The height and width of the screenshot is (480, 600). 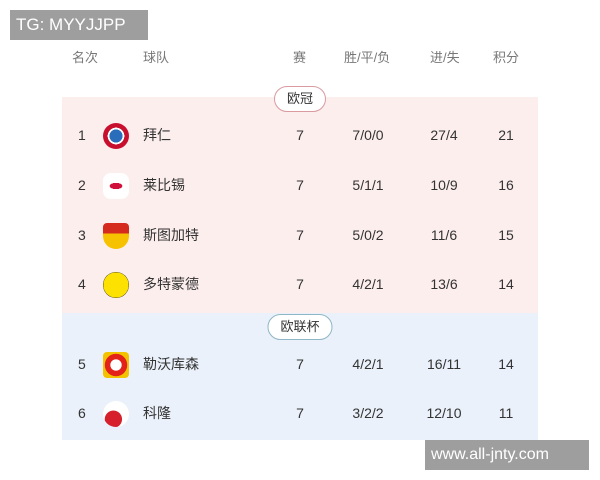 What do you see at coordinates (116, 136) in the screenshot?
I see `bayern-logo-icon` at bounding box center [116, 136].